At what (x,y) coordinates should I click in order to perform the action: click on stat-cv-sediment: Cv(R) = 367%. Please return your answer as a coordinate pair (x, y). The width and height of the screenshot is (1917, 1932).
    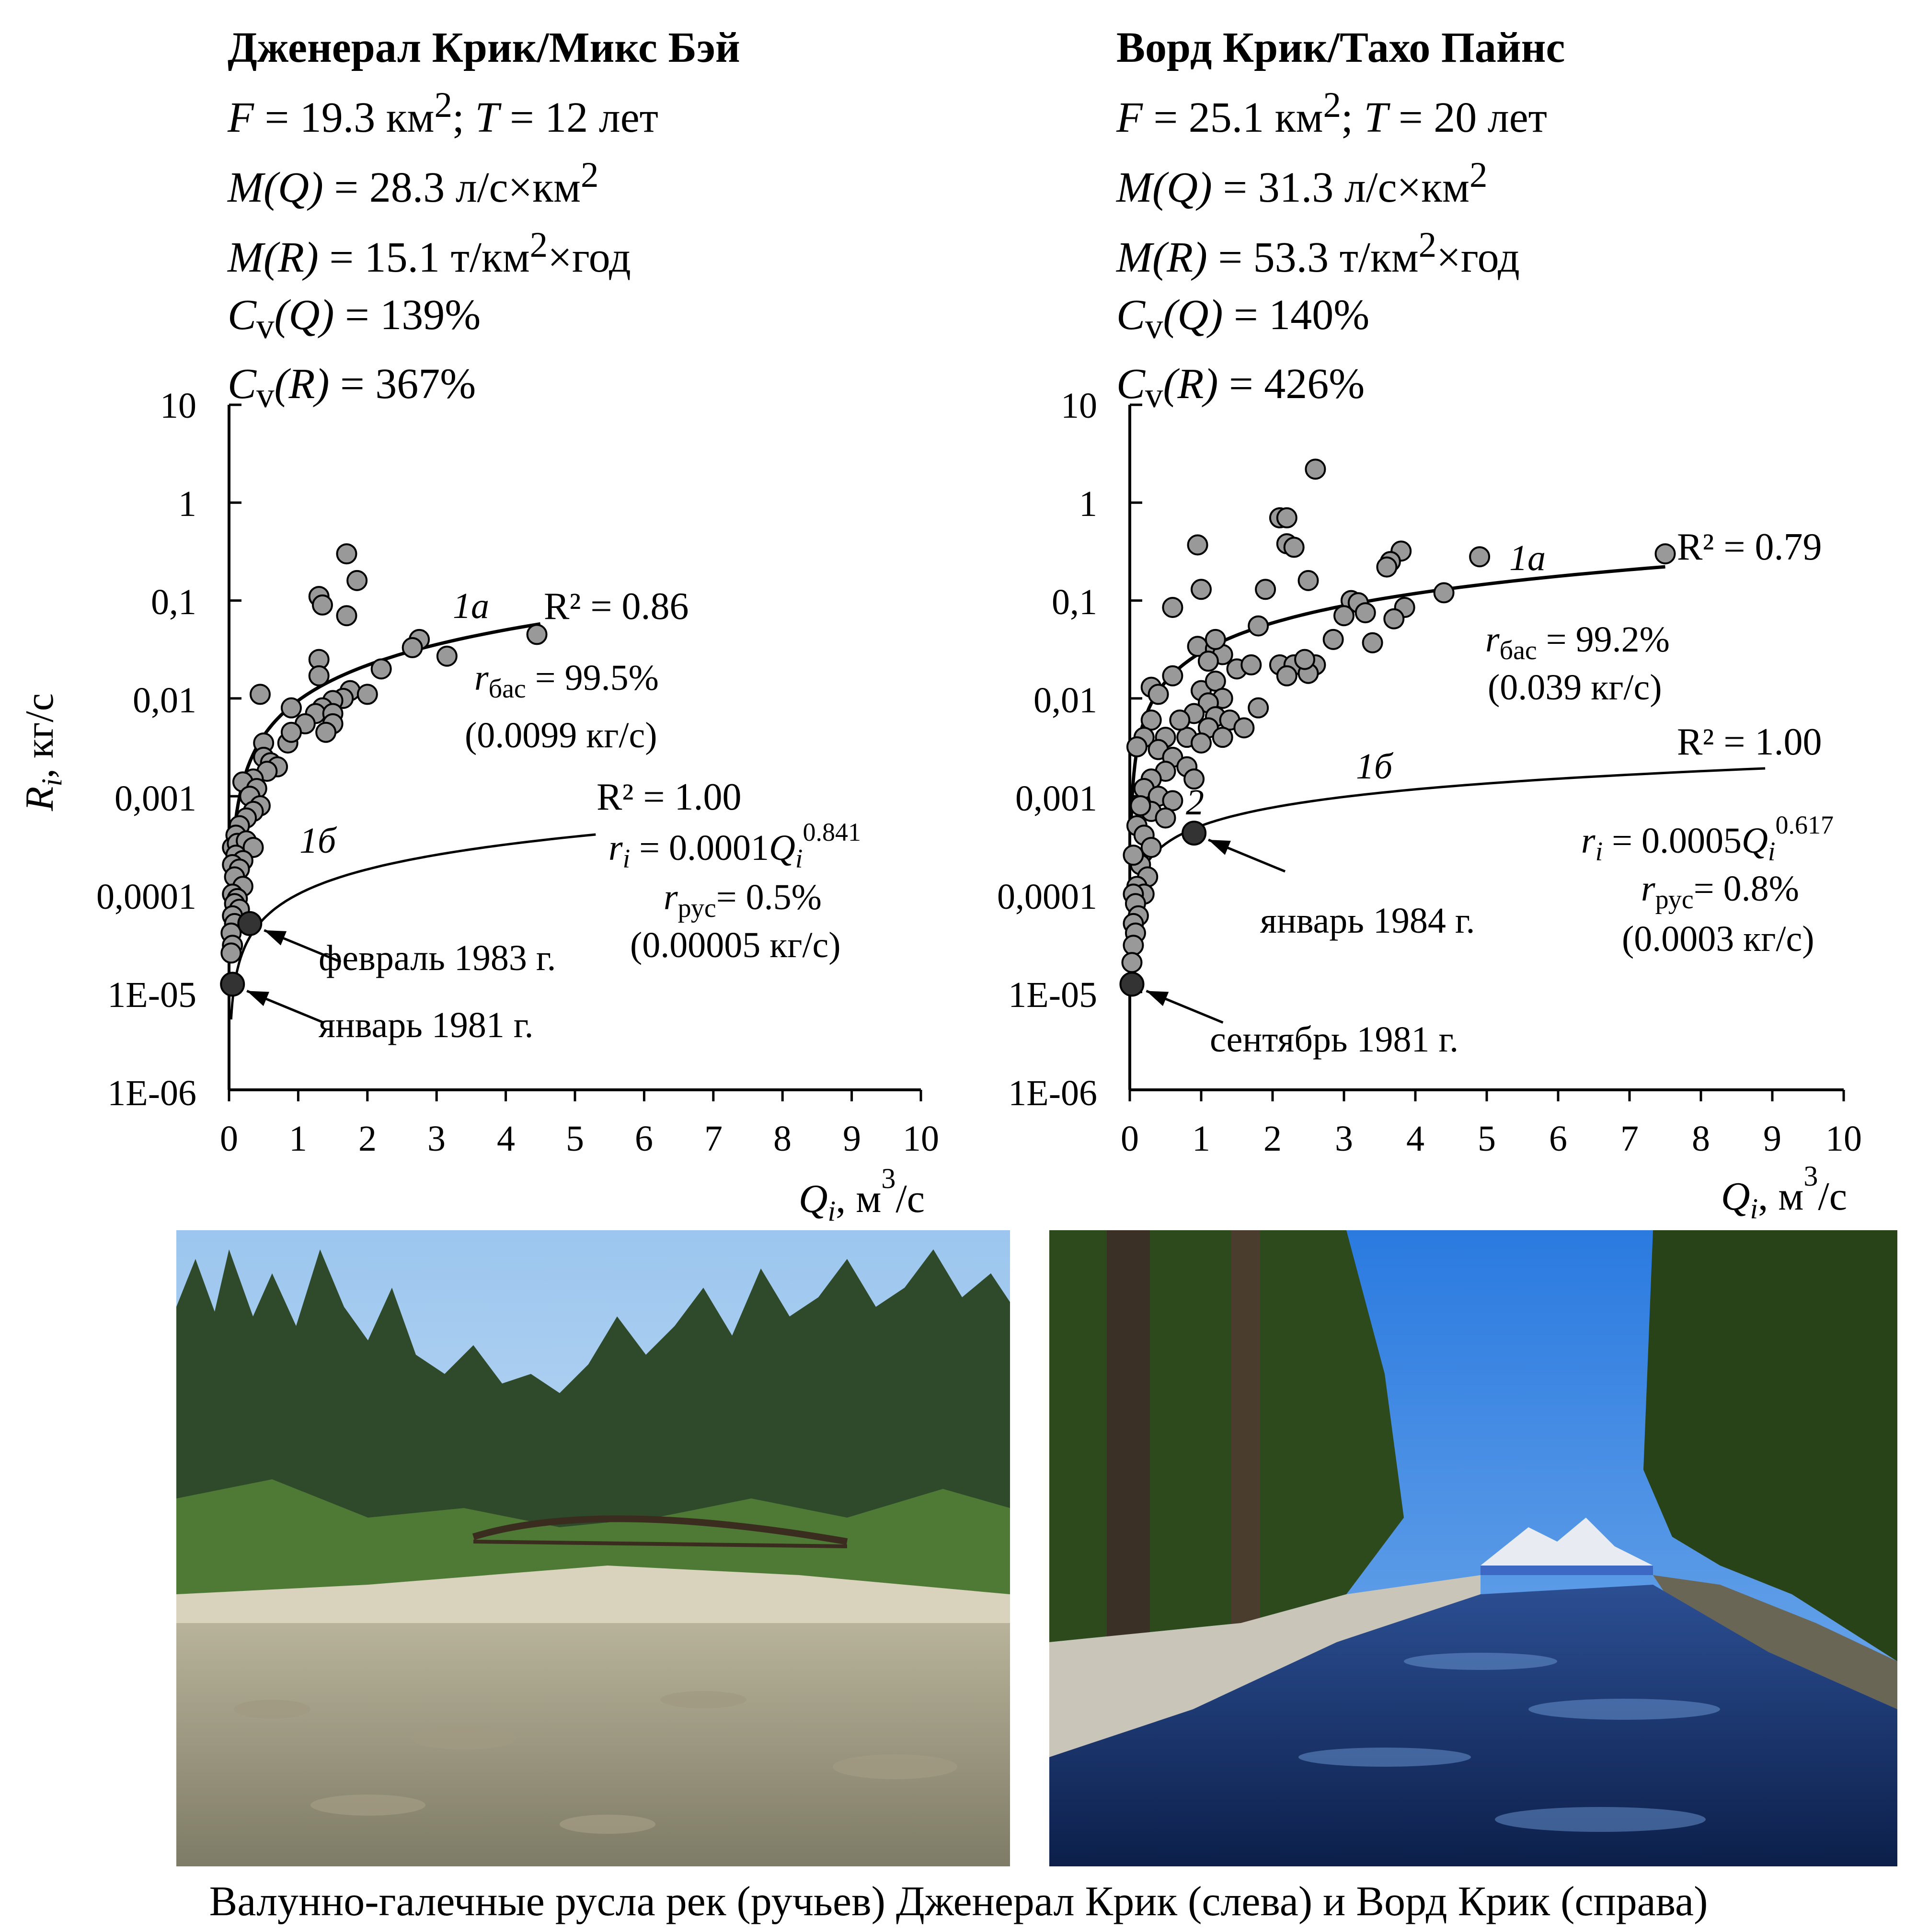
    Looking at the image, I should click on (352, 387).